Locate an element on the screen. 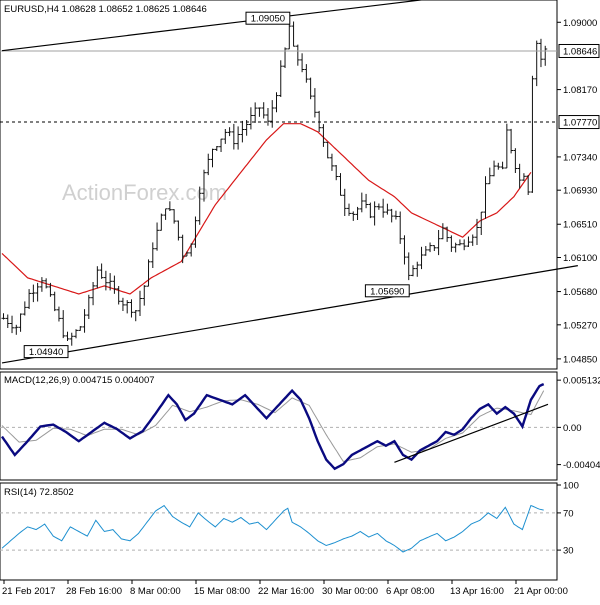 This screenshot has height=605, width=600. current-price-label: 1.08646 is located at coordinates (579, 50).